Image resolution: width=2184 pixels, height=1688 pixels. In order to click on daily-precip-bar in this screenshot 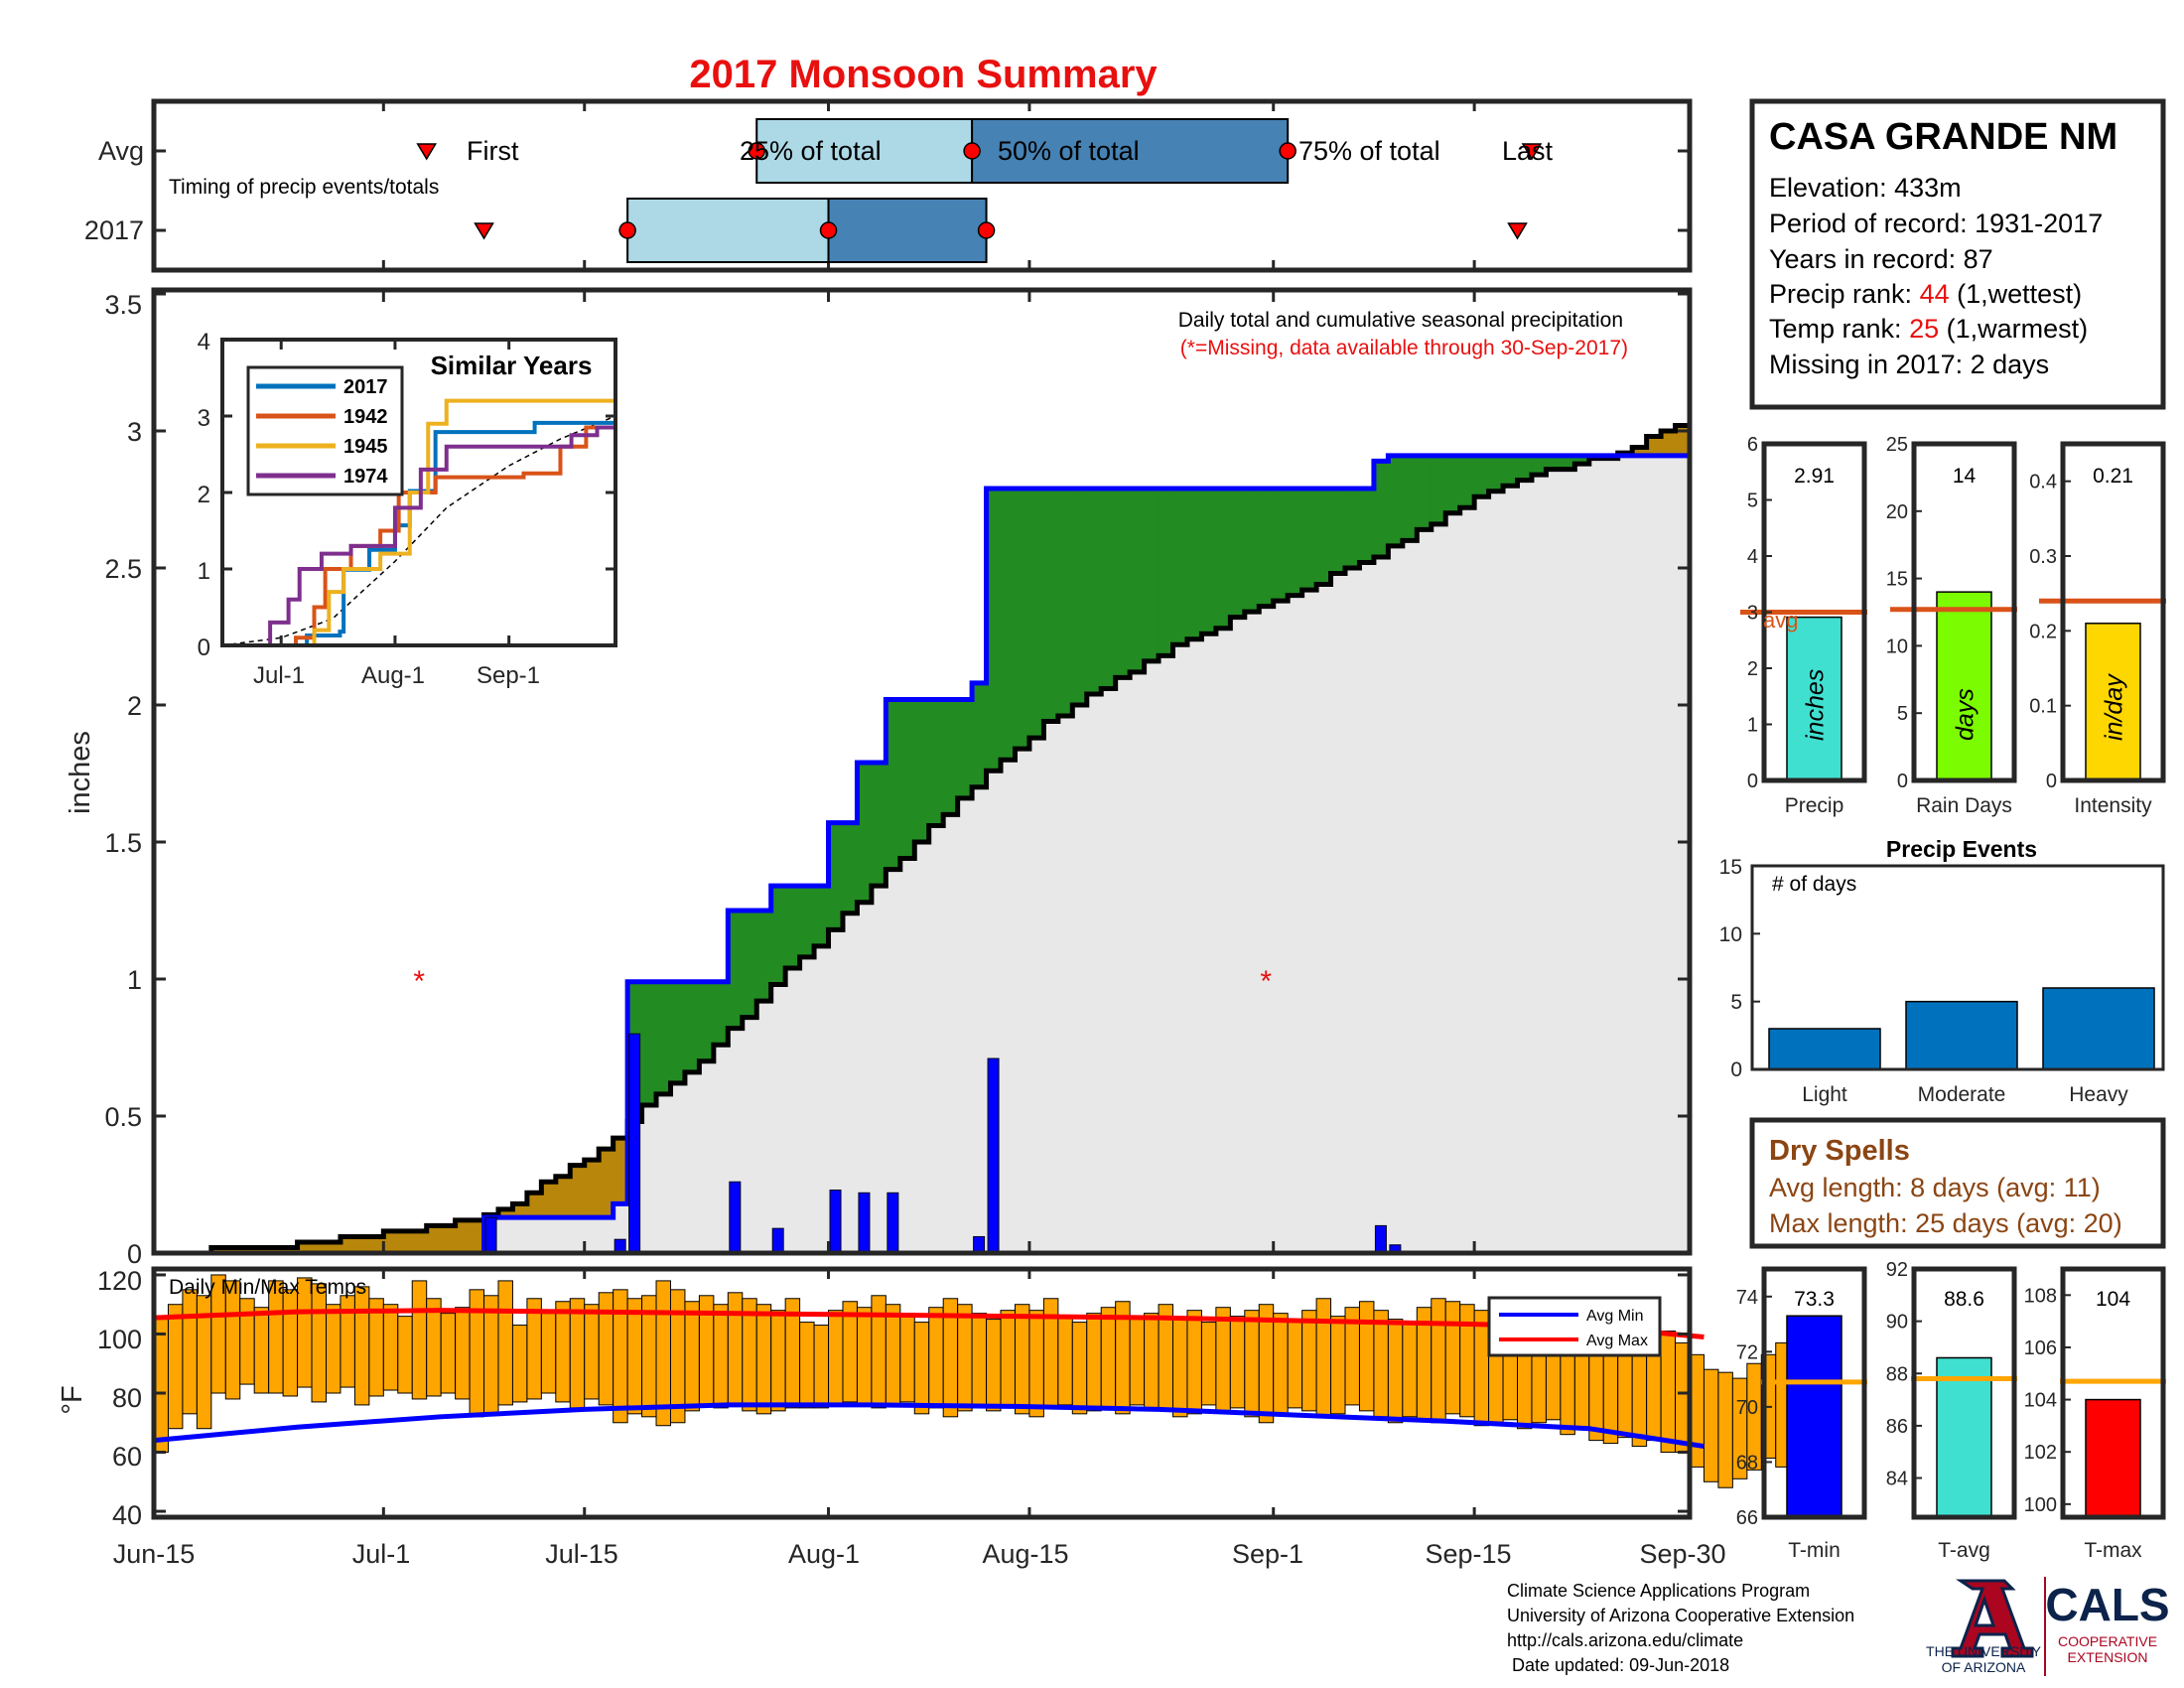, I will do `click(735, 1217)`.